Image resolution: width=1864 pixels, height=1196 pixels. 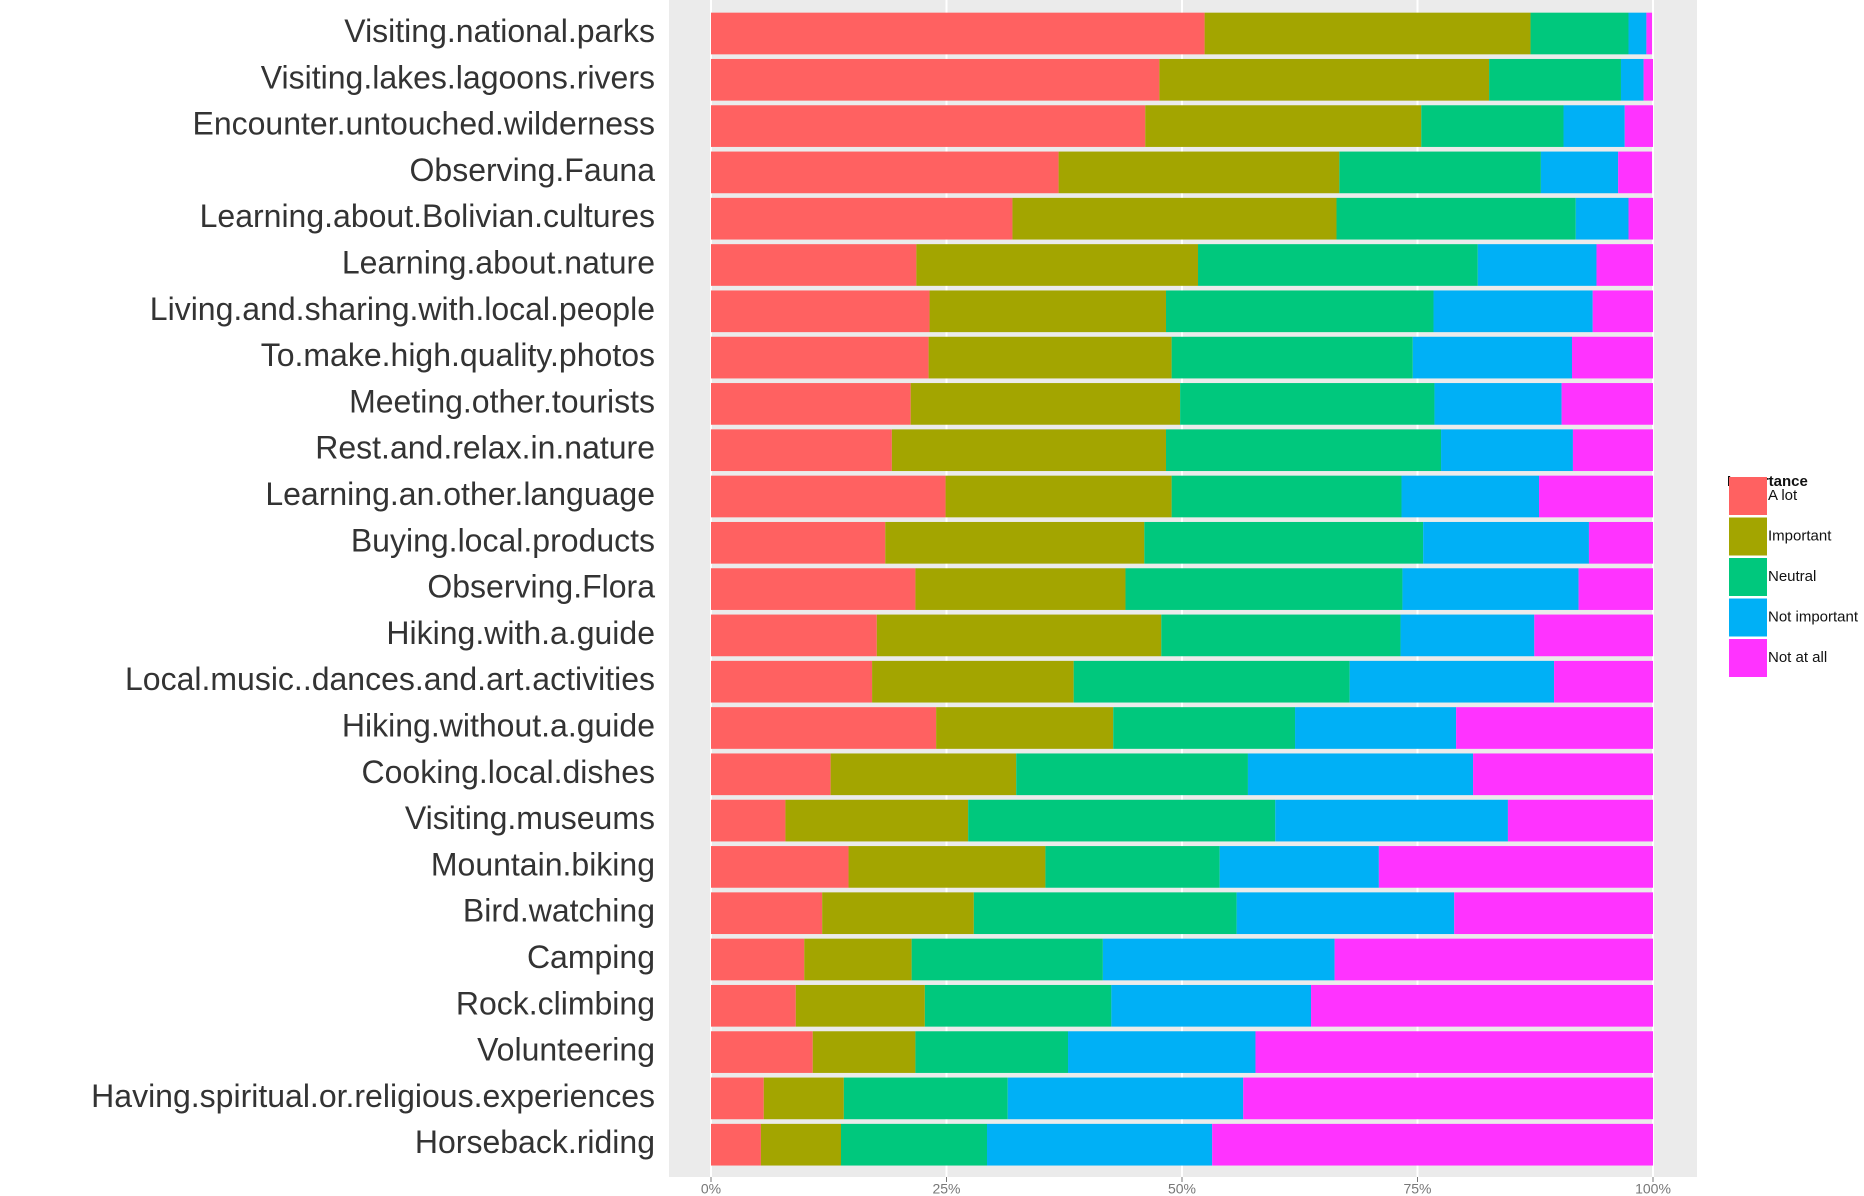 I want to click on y-tick-label: Bird.watching, so click(x=559, y=911).